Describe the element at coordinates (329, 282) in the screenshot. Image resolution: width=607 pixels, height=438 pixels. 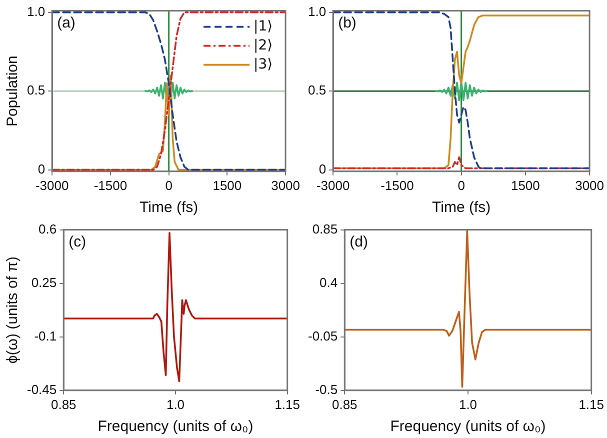
I see `y-tick-label: 0.4` at that location.